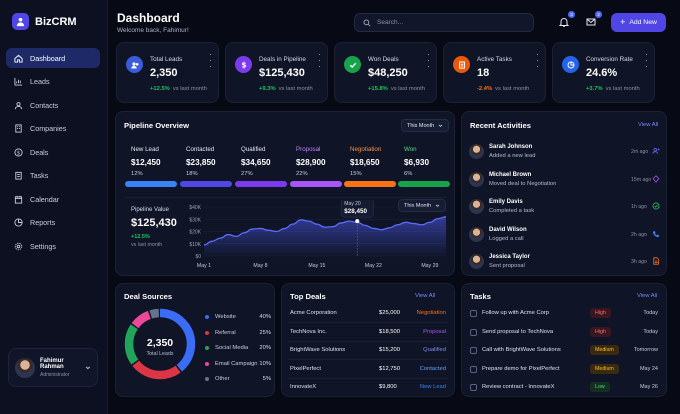  I want to click on activity-description: Added a new lead, so click(512, 156).